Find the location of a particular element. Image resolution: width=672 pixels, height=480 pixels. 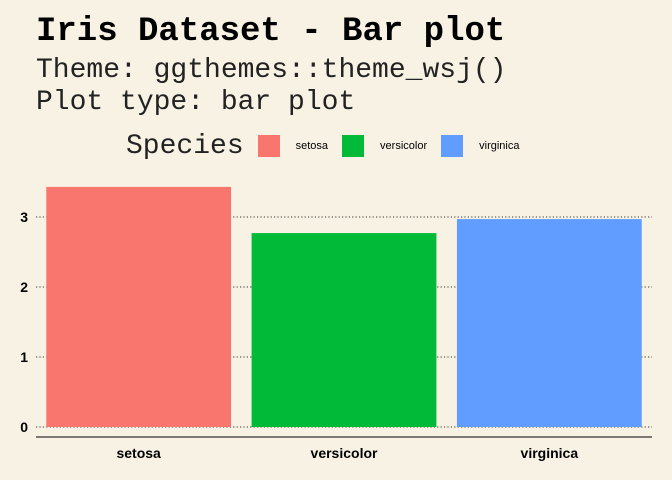

x-tick-label-versicolor: versicolor is located at coordinates (344, 453).